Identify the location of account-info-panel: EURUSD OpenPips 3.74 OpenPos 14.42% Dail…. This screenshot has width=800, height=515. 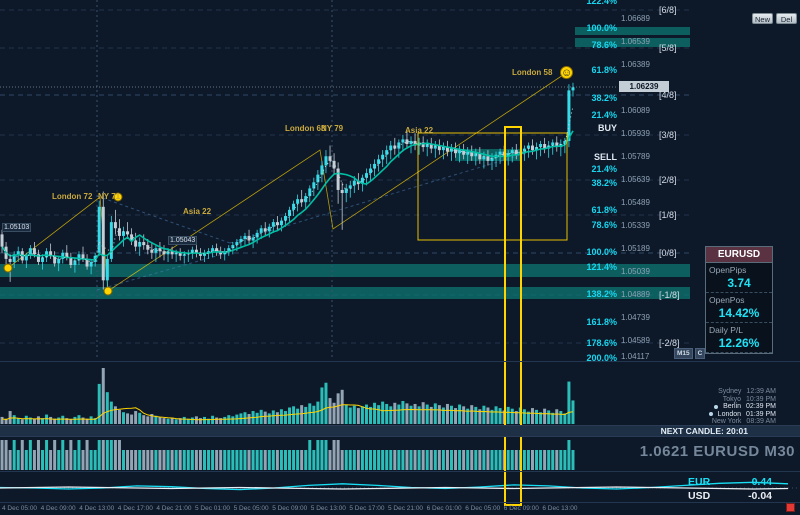
(739, 300).